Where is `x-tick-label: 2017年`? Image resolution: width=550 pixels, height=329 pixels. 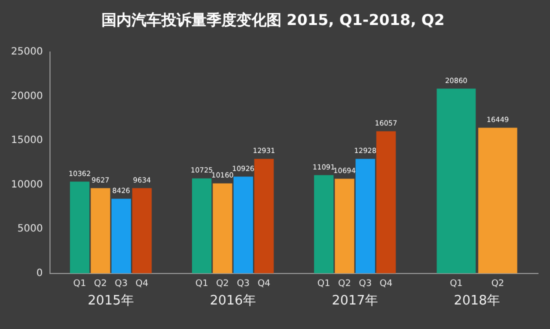
x-tick-label: 2017年 is located at coordinates (355, 301).